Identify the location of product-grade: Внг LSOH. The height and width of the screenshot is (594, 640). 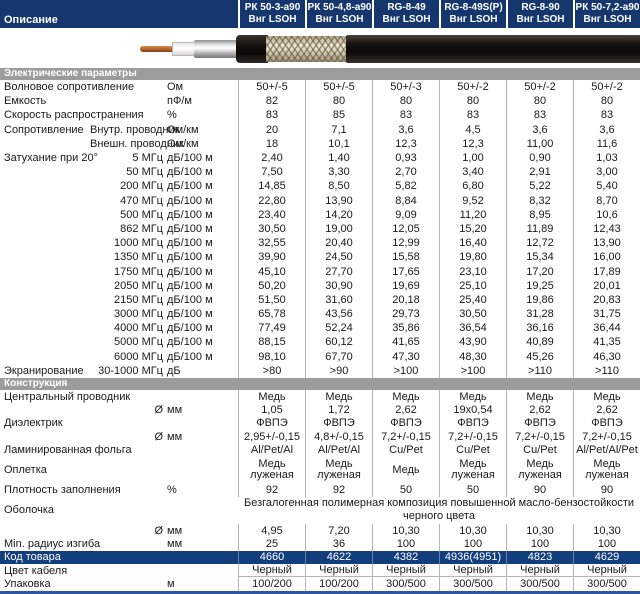
(406, 19).